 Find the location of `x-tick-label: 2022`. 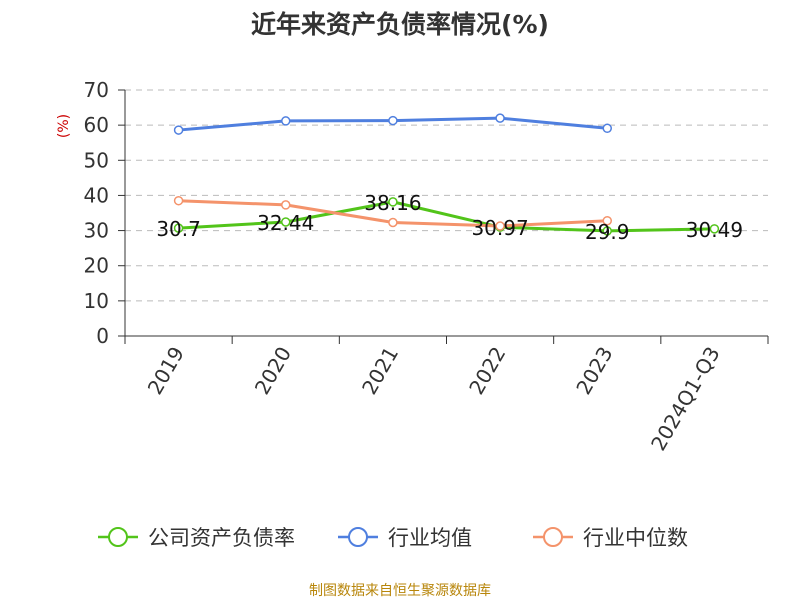

x-tick-label: 2022 is located at coordinates (487, 371).